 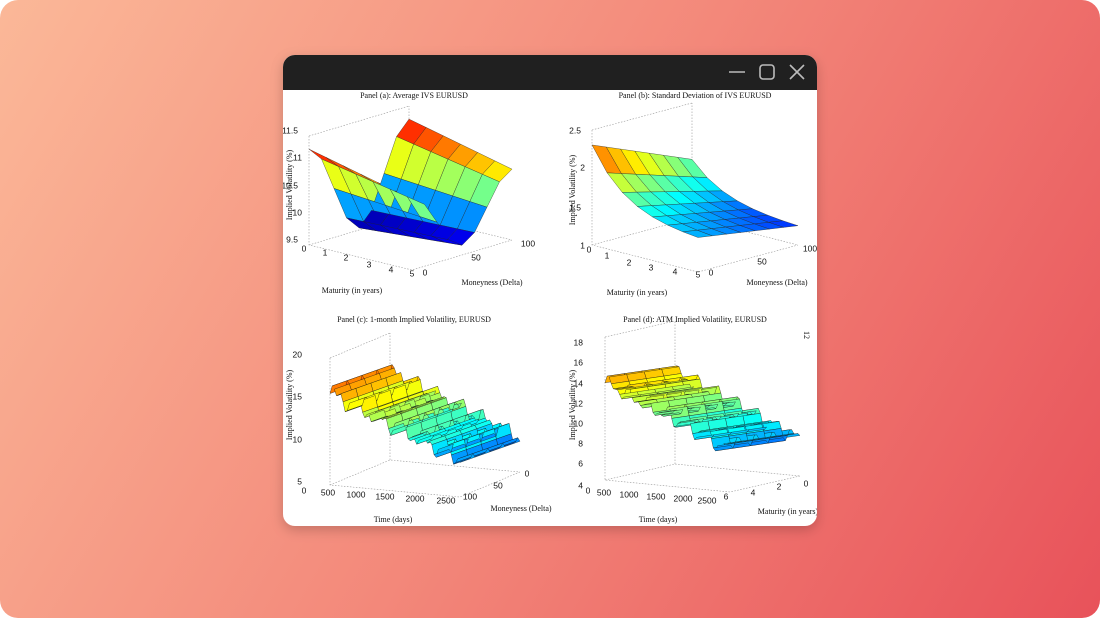 What do you see at coordinates (579, 362) in the screenshot?
I see `z-tick-label: 16` at bounding box center [579, 362].